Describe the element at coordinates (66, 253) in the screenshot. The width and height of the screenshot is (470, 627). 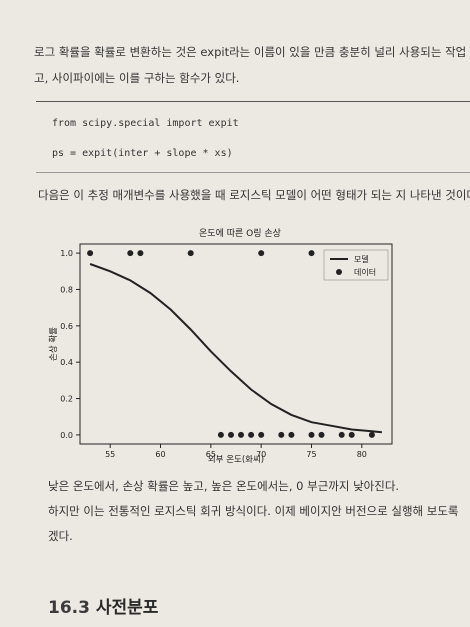
I see `y-tick-label: 1.0` at that location.